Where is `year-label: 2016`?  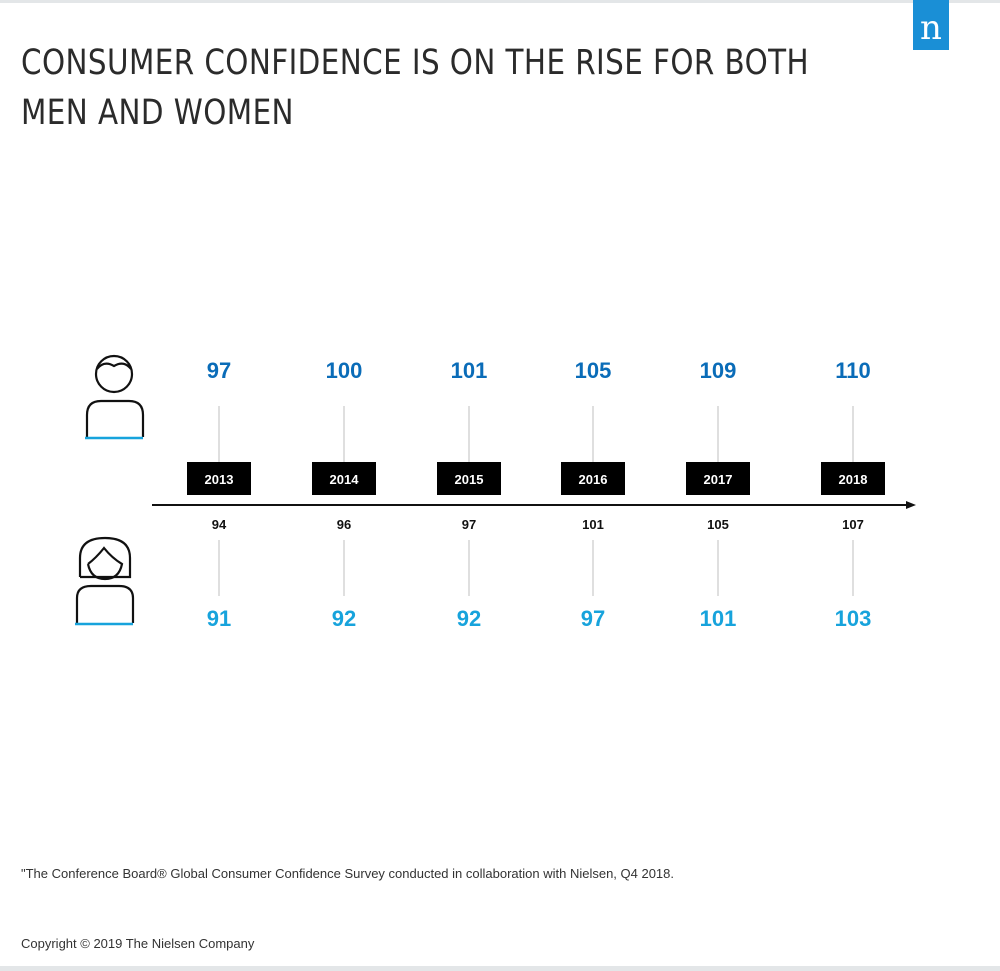 year-label: 2016 is located at coordinates (593, 479).